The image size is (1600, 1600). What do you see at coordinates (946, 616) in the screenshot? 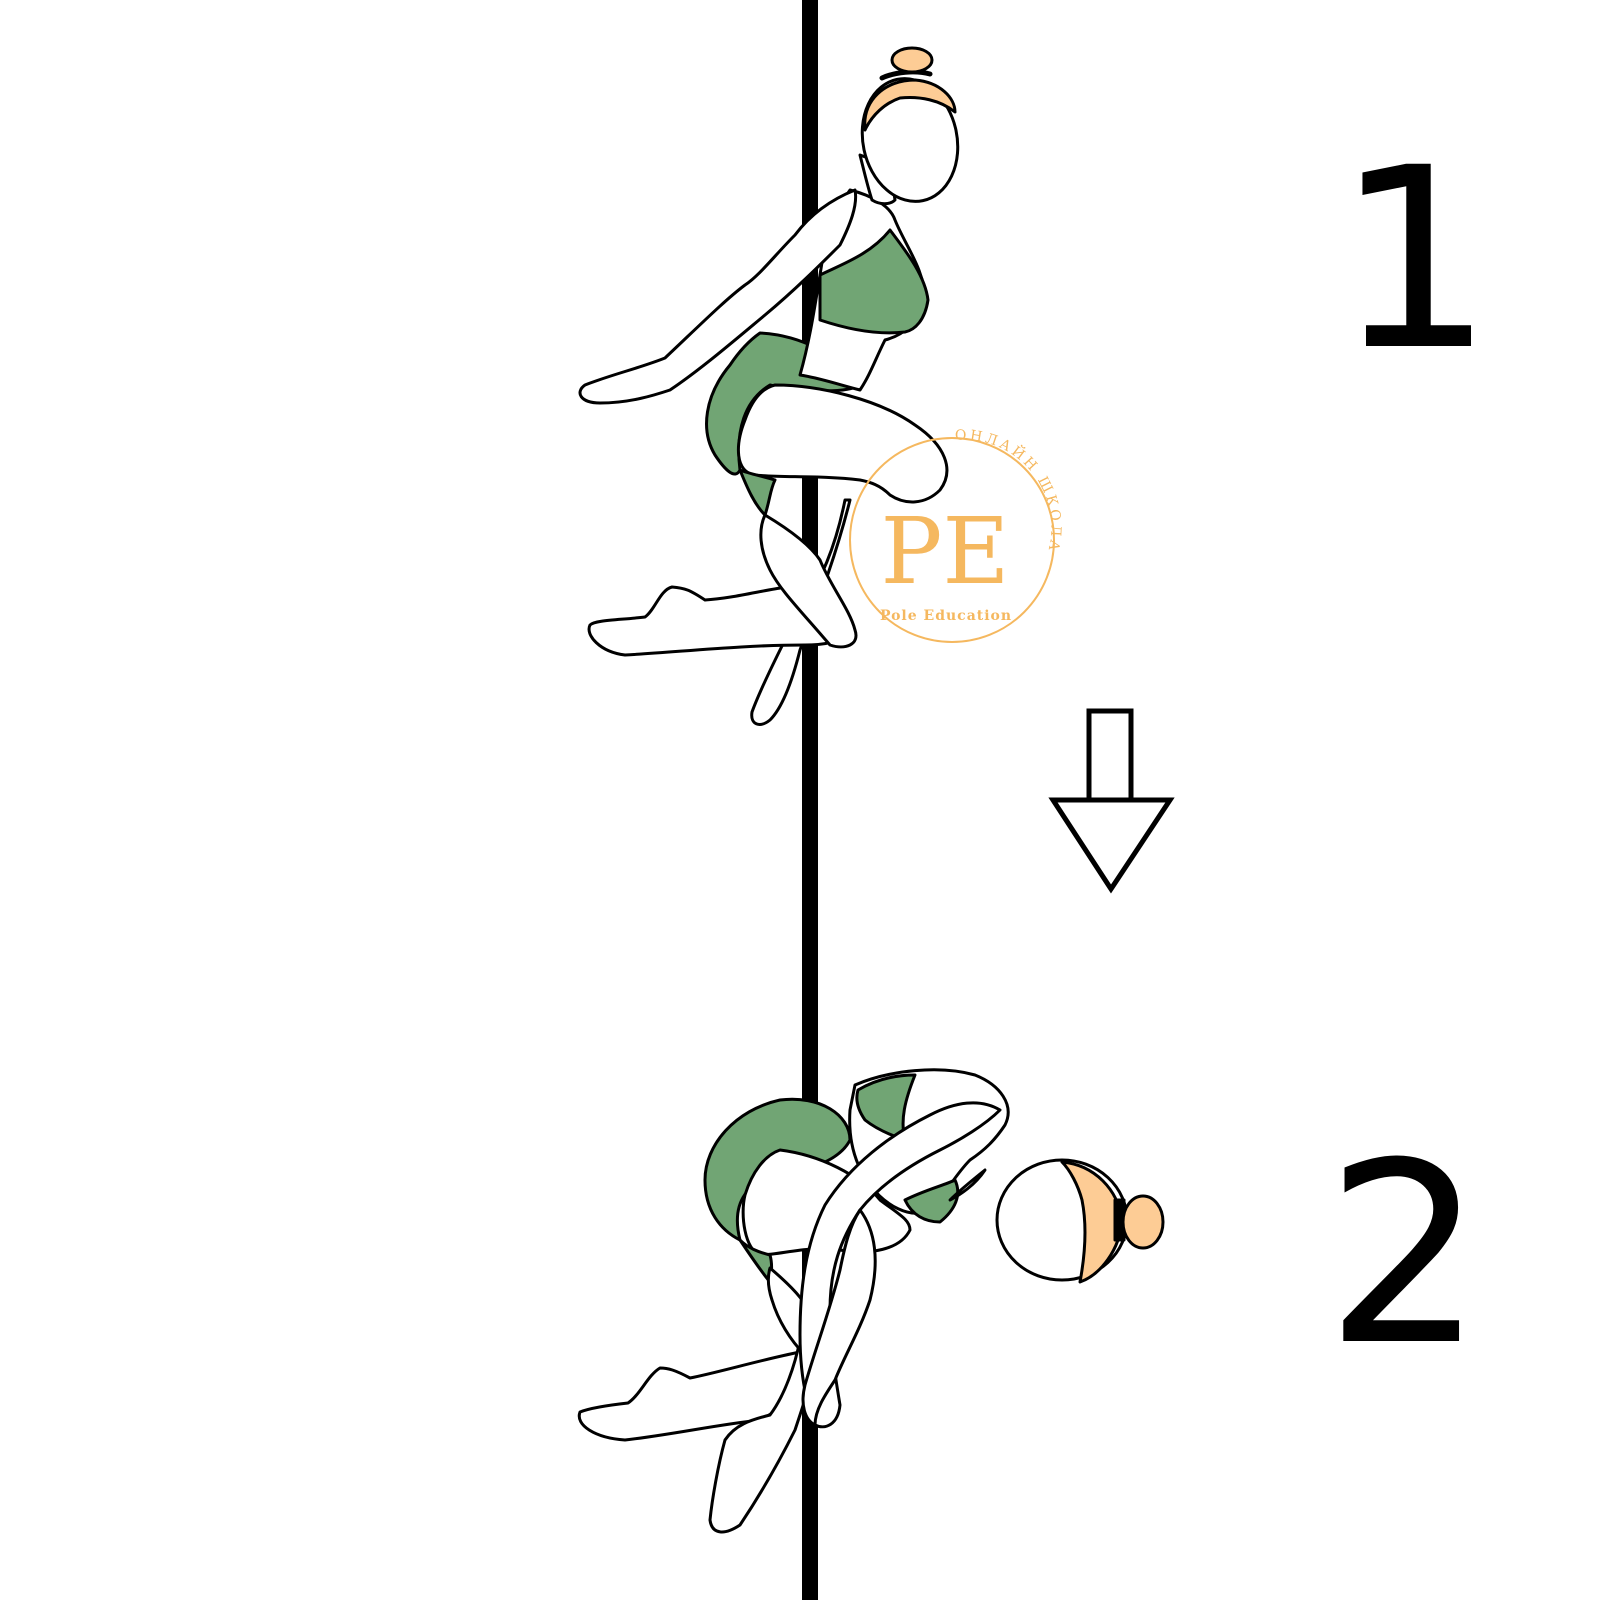
I see `watermark-name: Pole Education` at bounding box center [946, 616].